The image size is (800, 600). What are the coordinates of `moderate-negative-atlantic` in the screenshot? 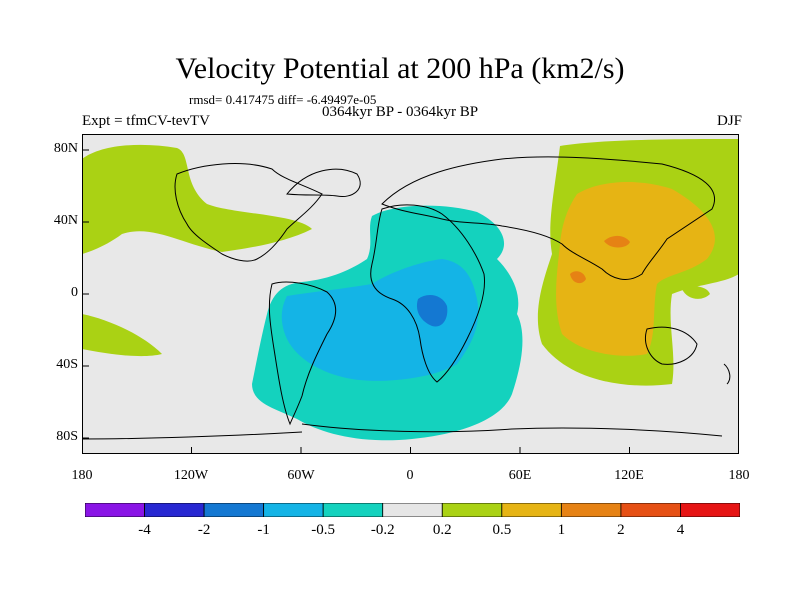 It's located at (380, 320).